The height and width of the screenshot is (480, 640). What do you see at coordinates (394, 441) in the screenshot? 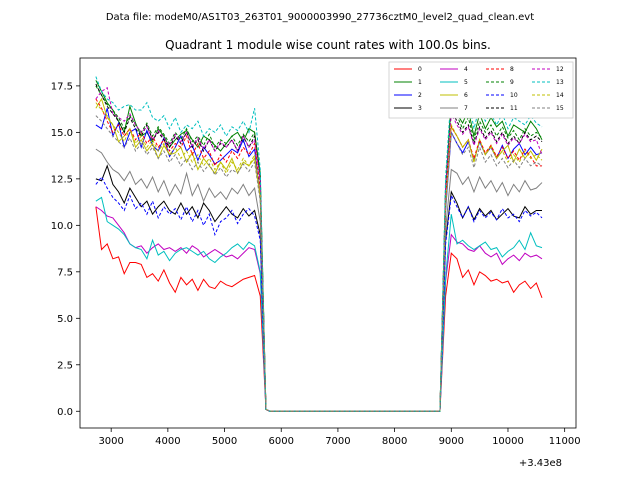
I see `x-tick-label: 8000` at bounding box center [394, 441].